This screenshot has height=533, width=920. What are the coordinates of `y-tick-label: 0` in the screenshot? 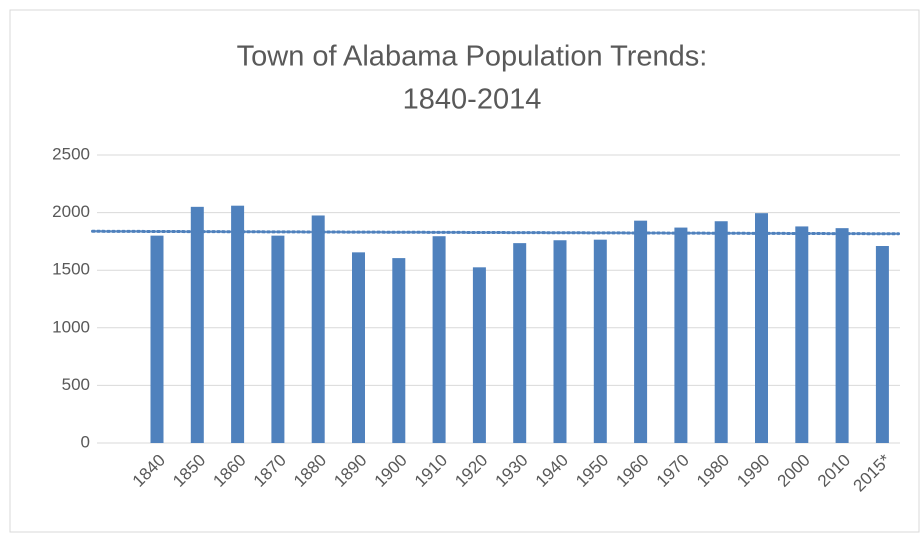 It's located at (85, 441).